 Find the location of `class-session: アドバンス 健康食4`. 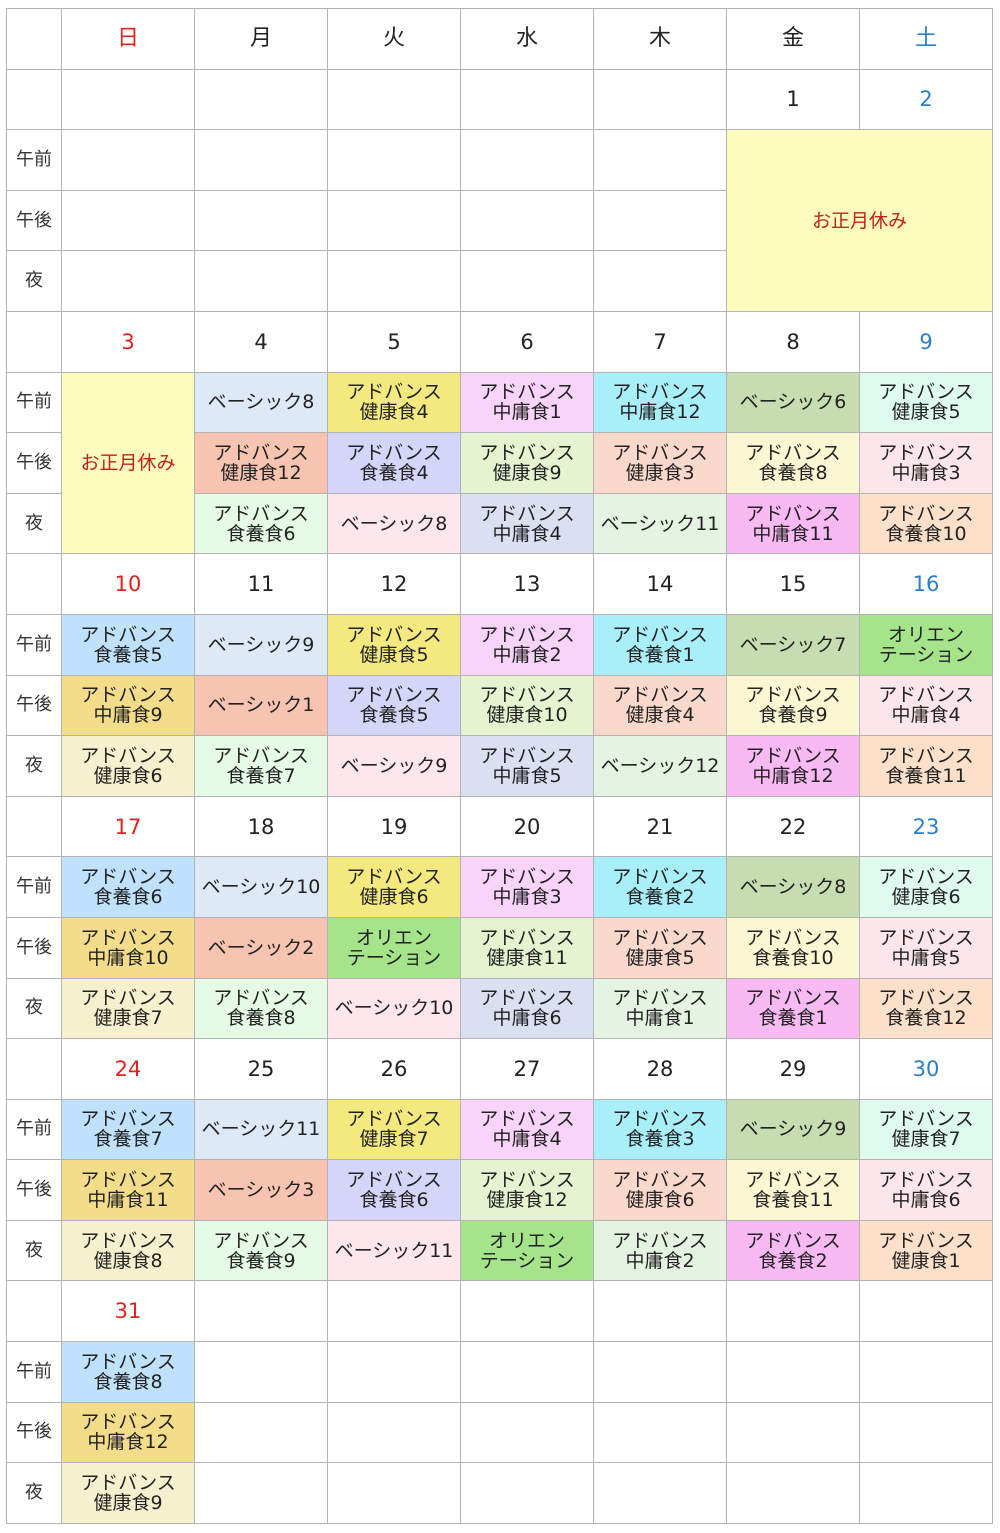

class-session: アドバンス 健康食4 is located at coordinates (660, 705).